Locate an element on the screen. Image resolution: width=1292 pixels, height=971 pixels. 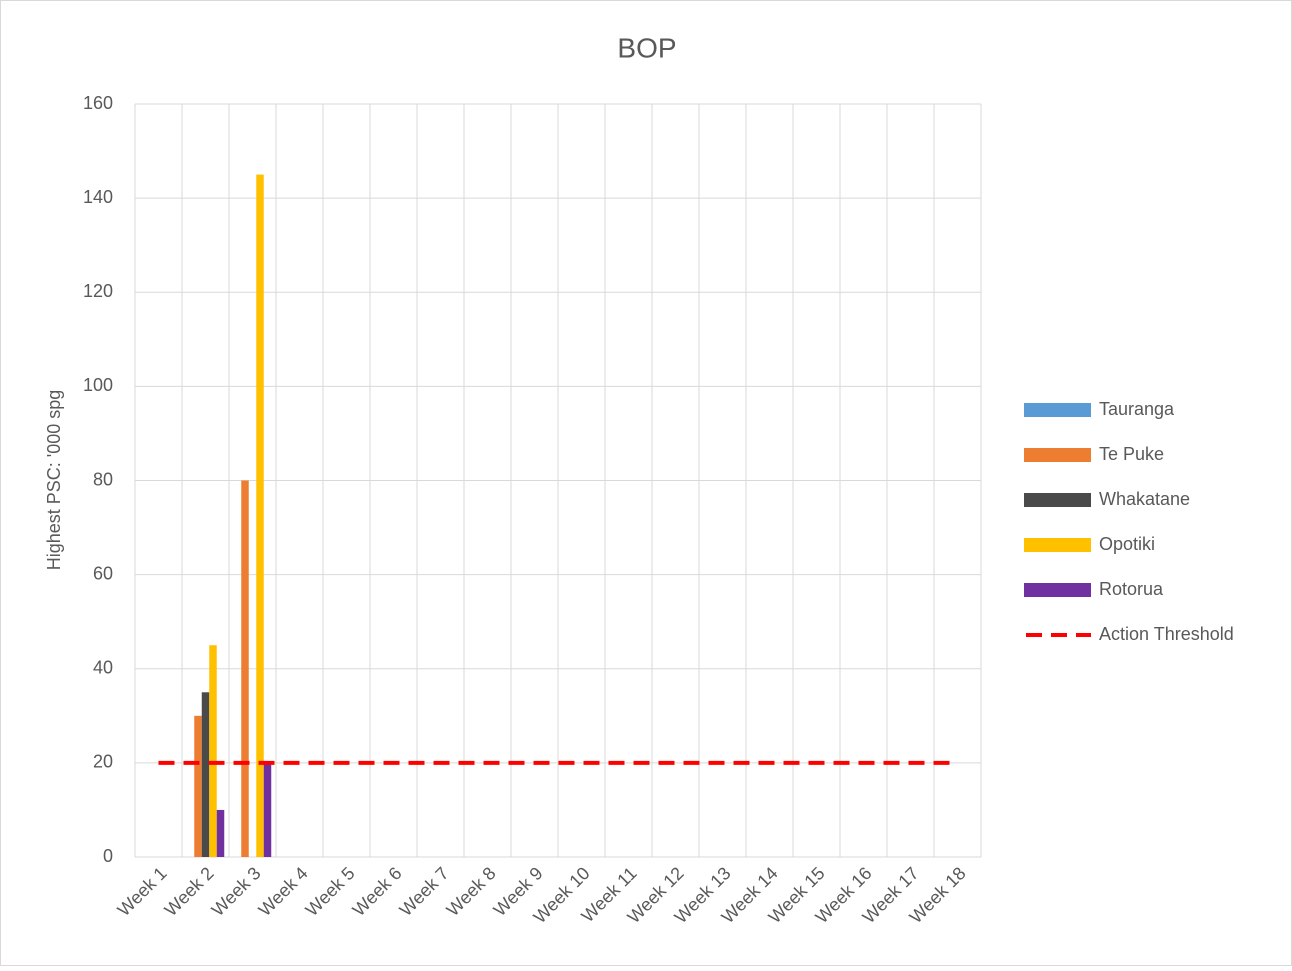
y-tick-label: 60 is located at coordinates (103, 573).